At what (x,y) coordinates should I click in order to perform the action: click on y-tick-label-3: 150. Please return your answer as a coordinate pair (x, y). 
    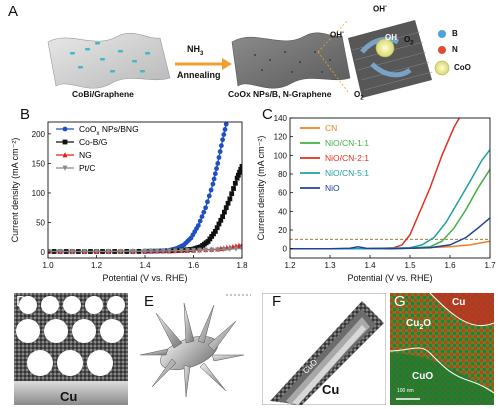
    Looking at the image, I should click on (39, 163).